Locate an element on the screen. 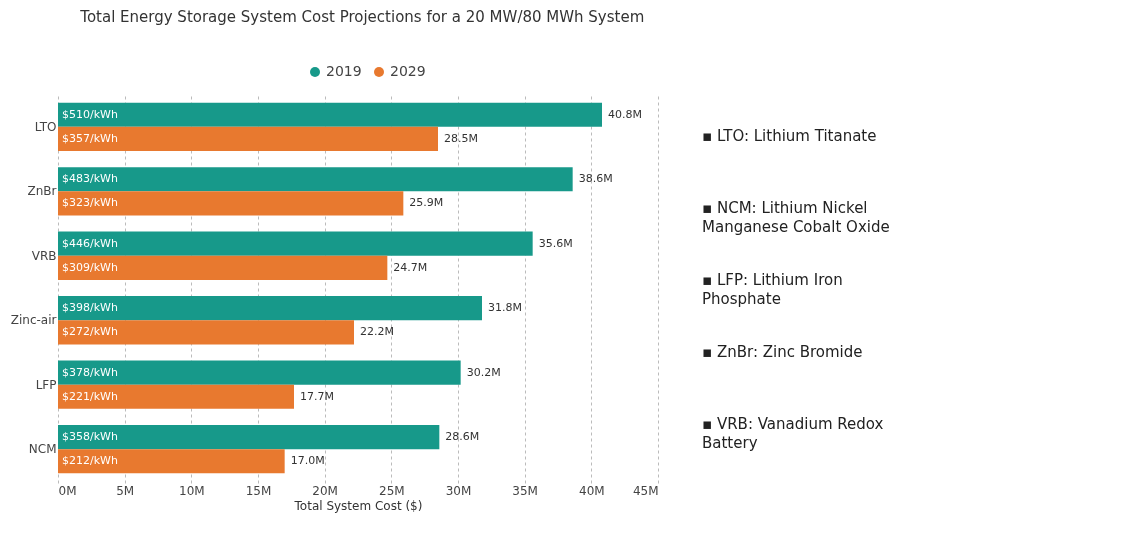 The width and height of the screenshot is (1142, 560). y-tick-label: ZnBr is located at coordinates (42, 191).